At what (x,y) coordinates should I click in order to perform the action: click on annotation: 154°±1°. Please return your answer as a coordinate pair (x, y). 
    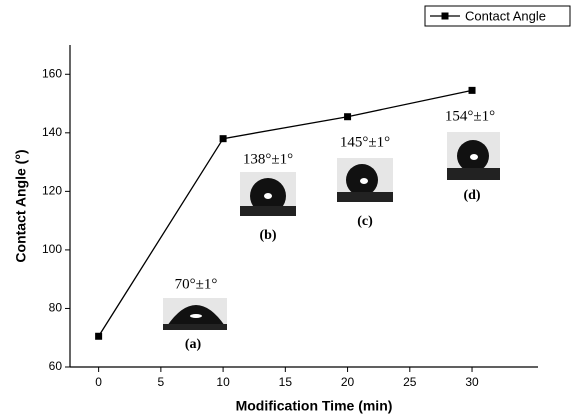
    Looking at the image, I should click on (470, 116).